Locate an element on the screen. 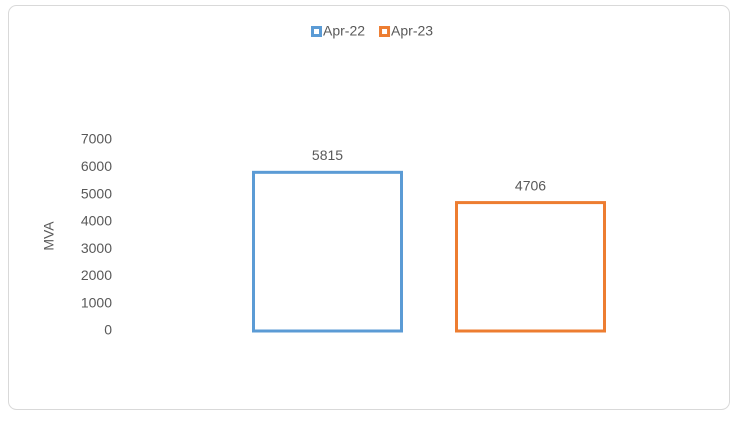 The image size is (738, 421). y-tick-label: 4000 is located at coordinates (96, 221).